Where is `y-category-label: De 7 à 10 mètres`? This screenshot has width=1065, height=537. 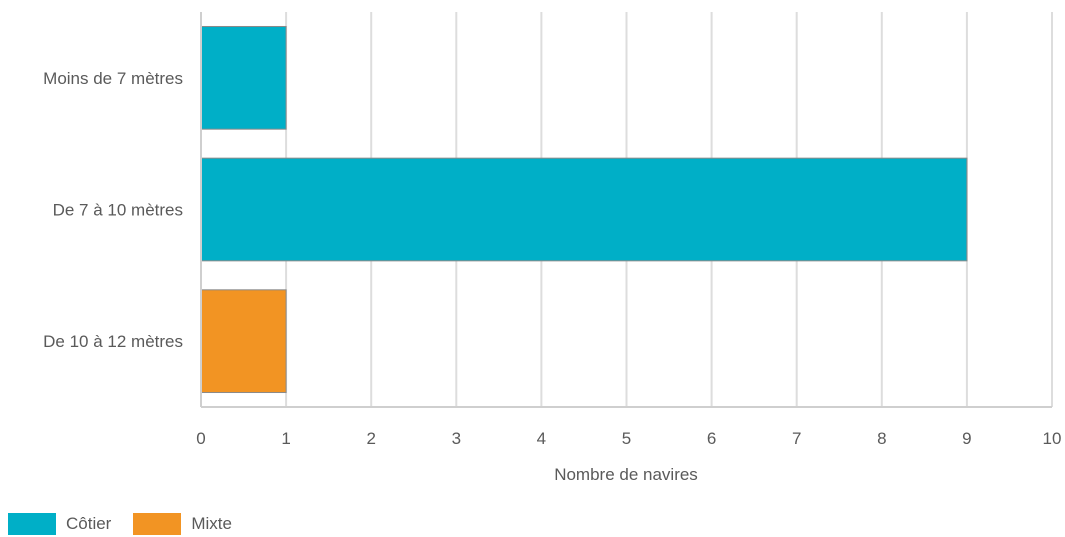
y-category-label: De 7 à 10 mètres is located at coordinates (118, 210).